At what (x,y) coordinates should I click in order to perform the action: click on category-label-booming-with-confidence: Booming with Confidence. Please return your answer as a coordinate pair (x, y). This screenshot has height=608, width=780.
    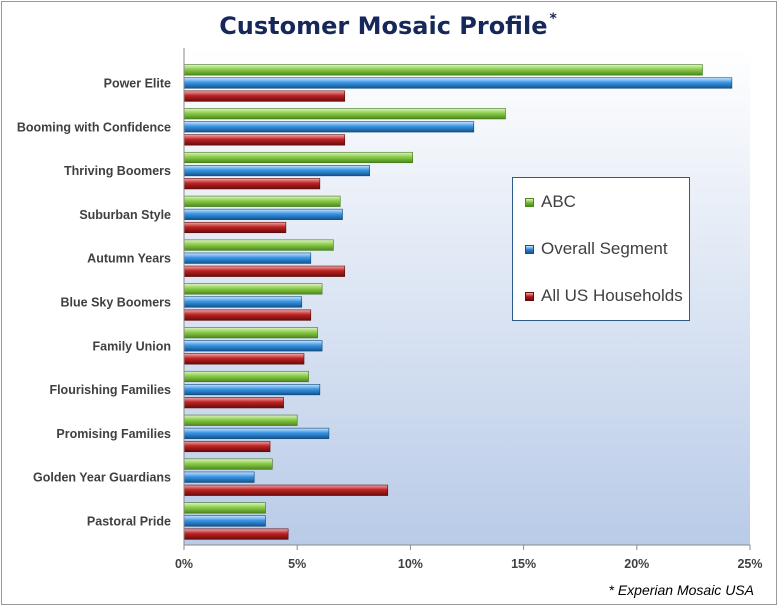
    Looking at the image, I should click on (94, 127).